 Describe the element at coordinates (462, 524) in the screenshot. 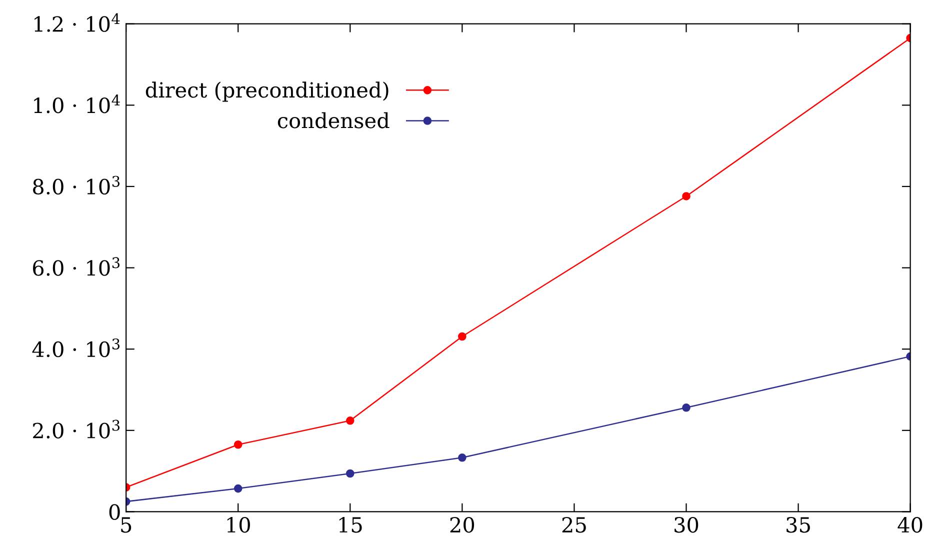

I see `x-tick-label: 20` at that location.